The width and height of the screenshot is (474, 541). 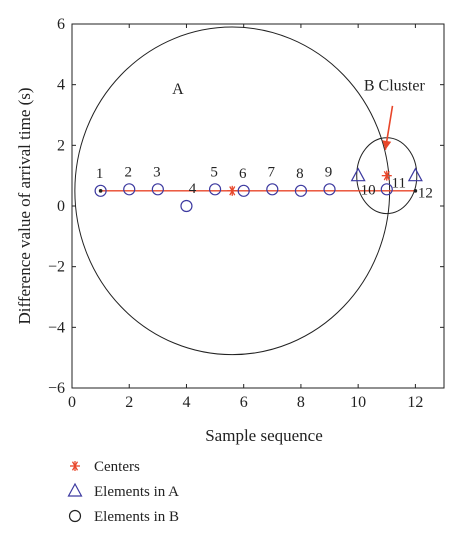 What do you see at coordinates (128, 172) in the screenshot?
I see `point-label: 2` at bounding box center [128, 172].